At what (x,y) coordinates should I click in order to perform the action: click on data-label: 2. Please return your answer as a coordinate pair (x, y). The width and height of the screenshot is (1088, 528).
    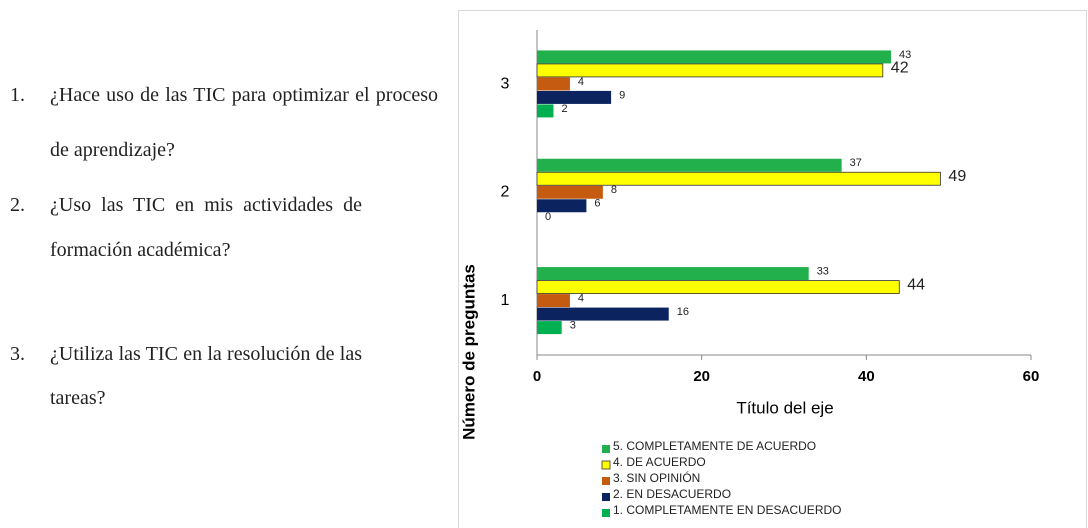
    Looking at the image, I should click on (564, 109).